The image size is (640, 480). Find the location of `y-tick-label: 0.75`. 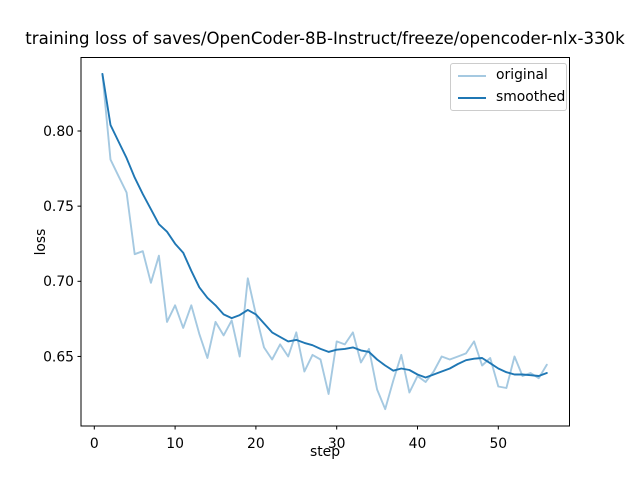

y-tick-label: 0.75 is located at coordinates (58, 207).